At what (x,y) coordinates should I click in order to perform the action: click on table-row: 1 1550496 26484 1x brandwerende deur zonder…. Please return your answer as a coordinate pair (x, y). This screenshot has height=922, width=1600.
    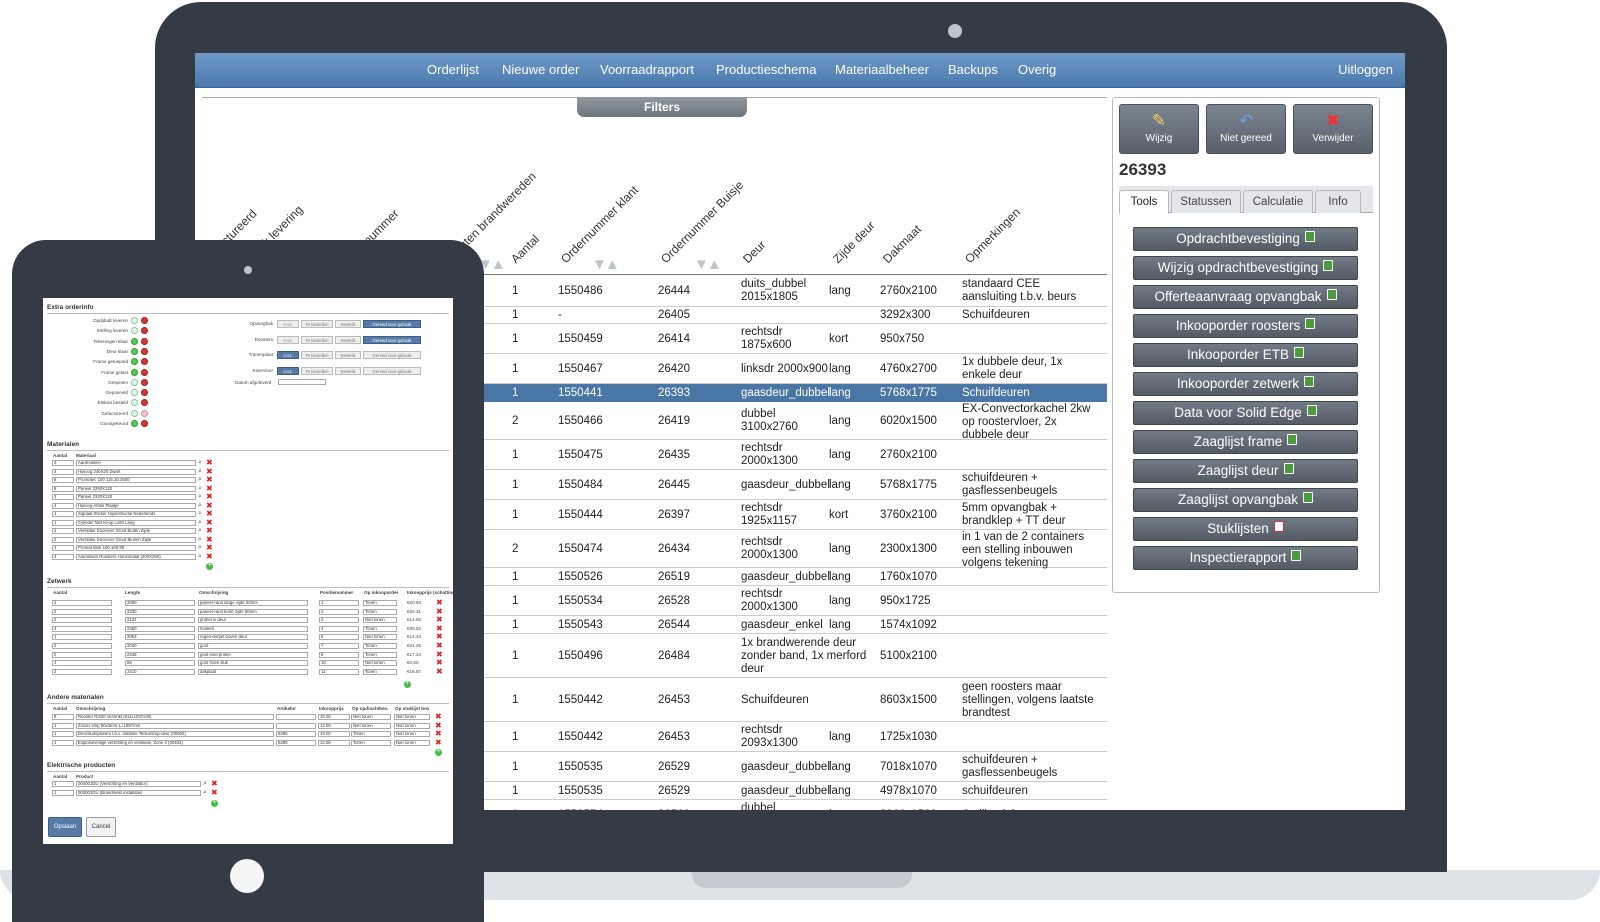
    Looking at the image, I should click on (654, 656).